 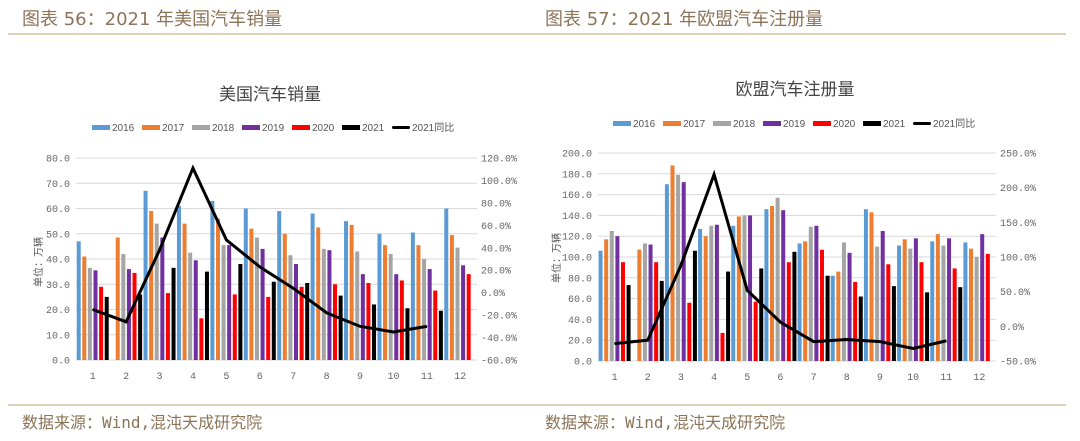 What do you see at coordinates (496, 204) in the screenshot?
I see `y2-tick-label: 80.0%` at bounding box center [496, 204].